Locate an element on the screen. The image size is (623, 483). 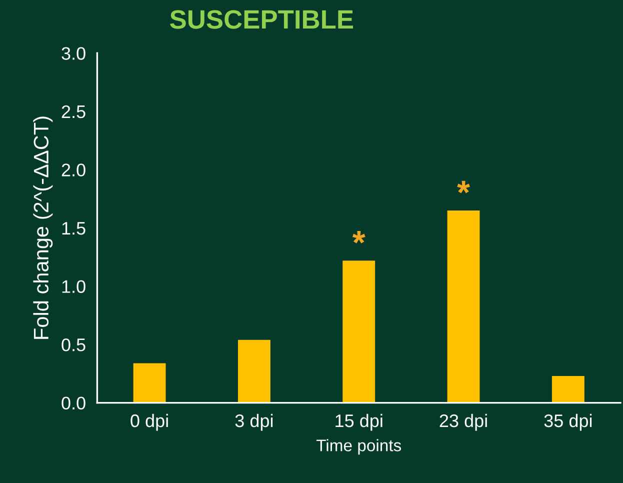
y-tick-label: 0.0 is located at coordinates (74, 403).